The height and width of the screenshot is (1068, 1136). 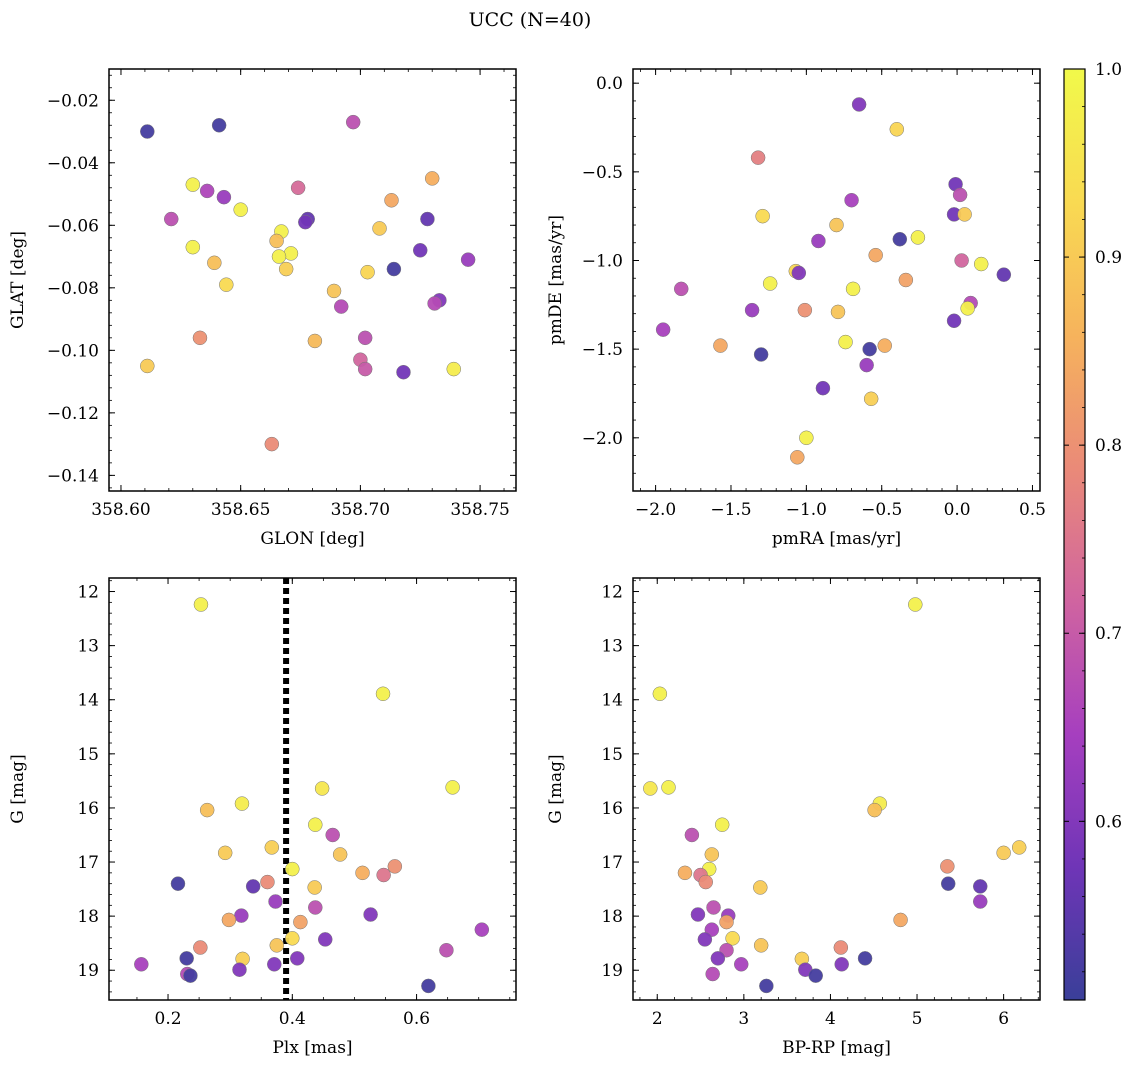 I want to click on x-tick-label: −1.5, so click(x=730, y=510).